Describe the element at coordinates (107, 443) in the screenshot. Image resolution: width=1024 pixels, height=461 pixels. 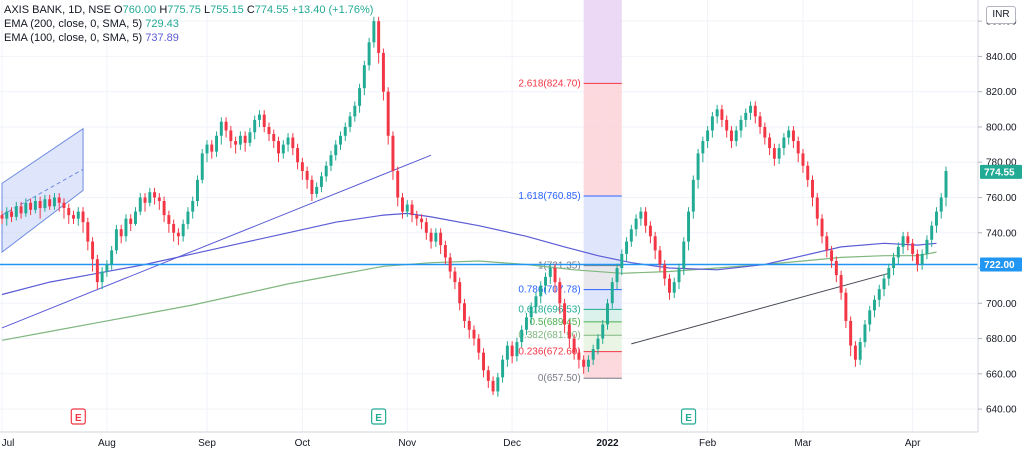
I see `x-tick-label: Aug` at that location.